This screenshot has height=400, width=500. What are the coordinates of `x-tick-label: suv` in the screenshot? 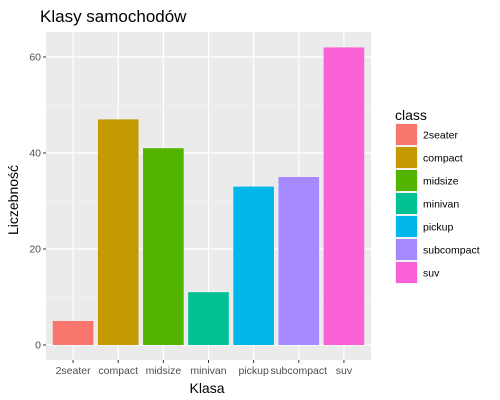 It's located at (344, 371).